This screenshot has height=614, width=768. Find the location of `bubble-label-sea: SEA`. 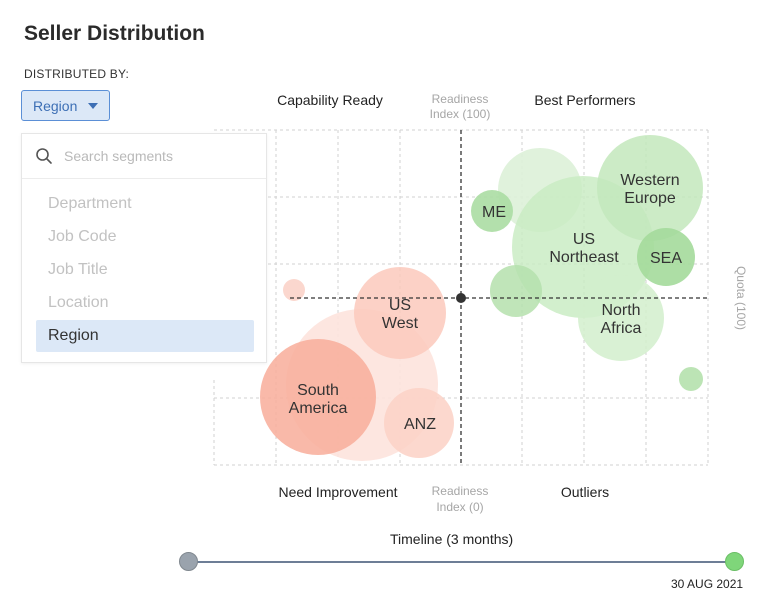

bubble-label-sea: SEA is located at coordinates (666, 258).